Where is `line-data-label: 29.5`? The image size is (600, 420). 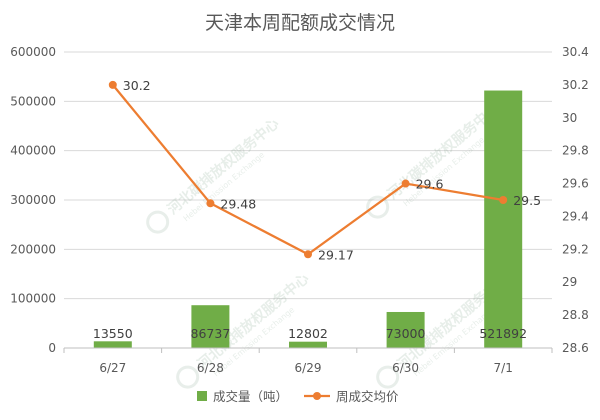
line-data-label: 29.5 is located at coordinates (527, 200).